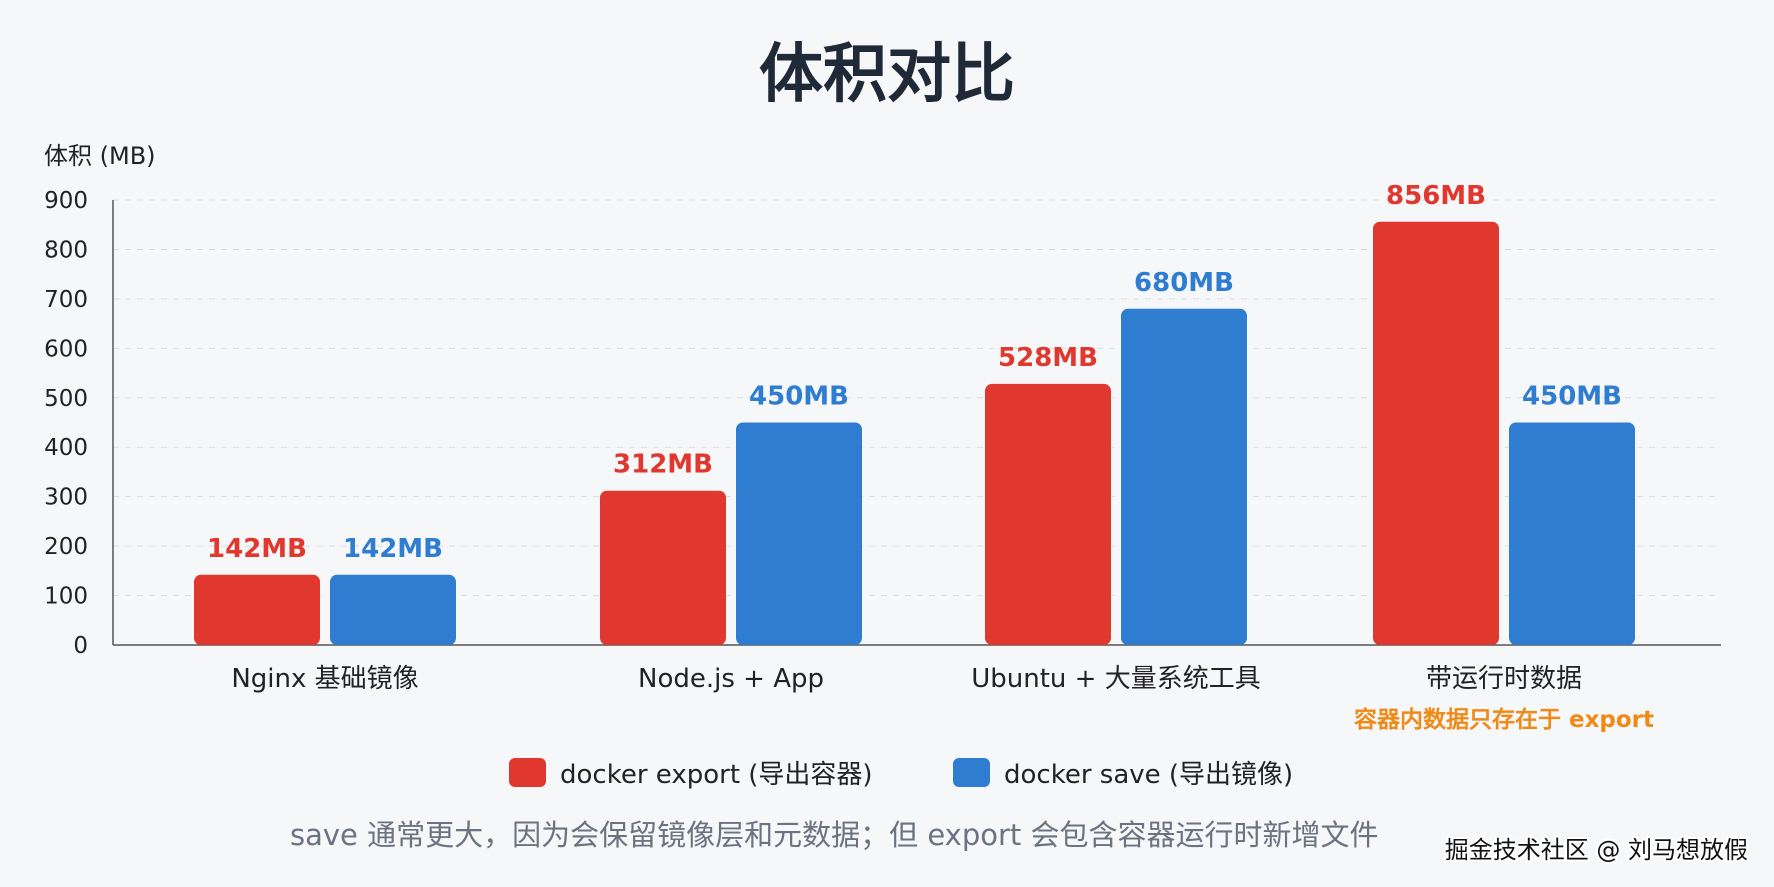 Image resolution: width=1774 pixels, height=887 pixels. I want to click on legend: docker export (导出容器) docker save (导出镜像), so click(901, 774).